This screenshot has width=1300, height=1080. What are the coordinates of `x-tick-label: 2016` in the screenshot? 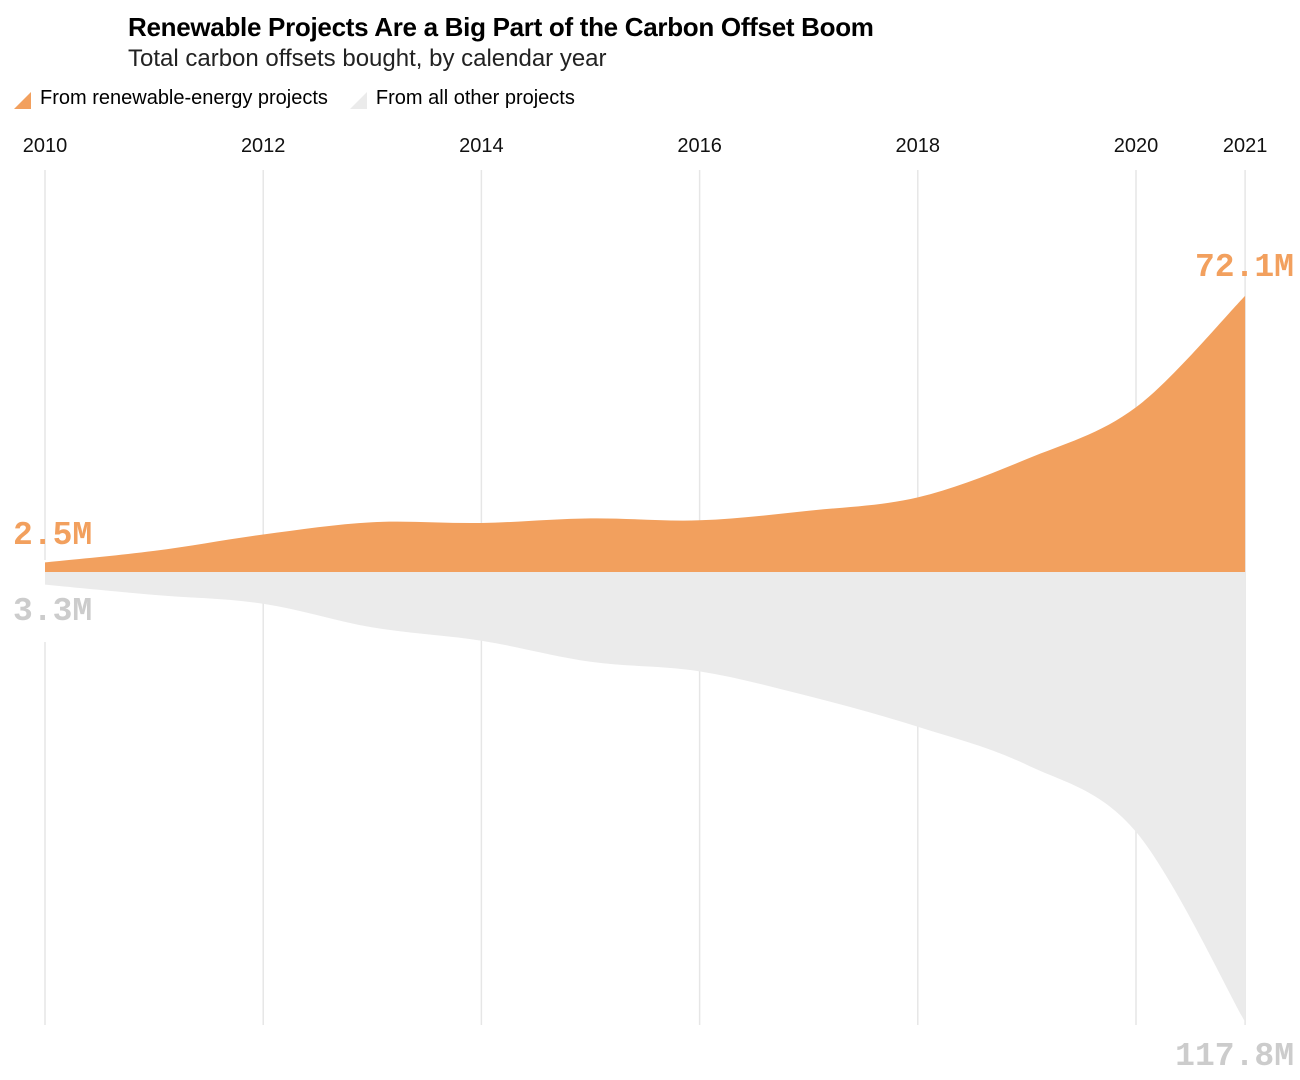 It's located at (699, 146).